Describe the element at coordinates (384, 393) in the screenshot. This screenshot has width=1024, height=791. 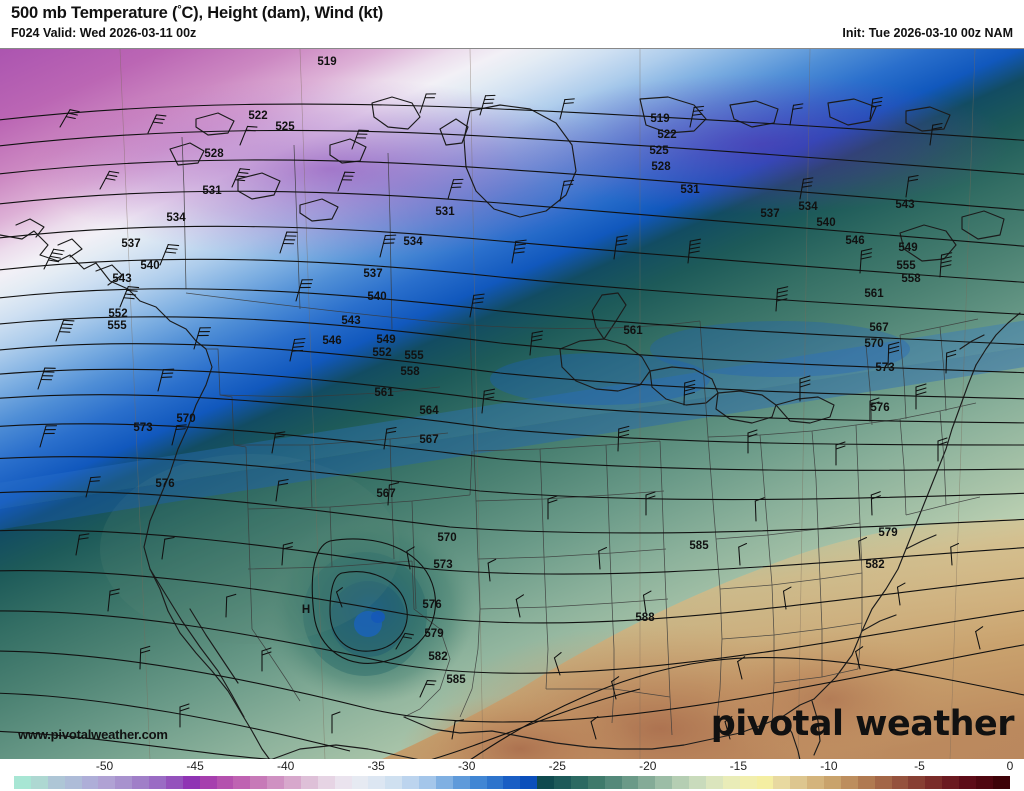
I see `contour-label: 561` at that location.